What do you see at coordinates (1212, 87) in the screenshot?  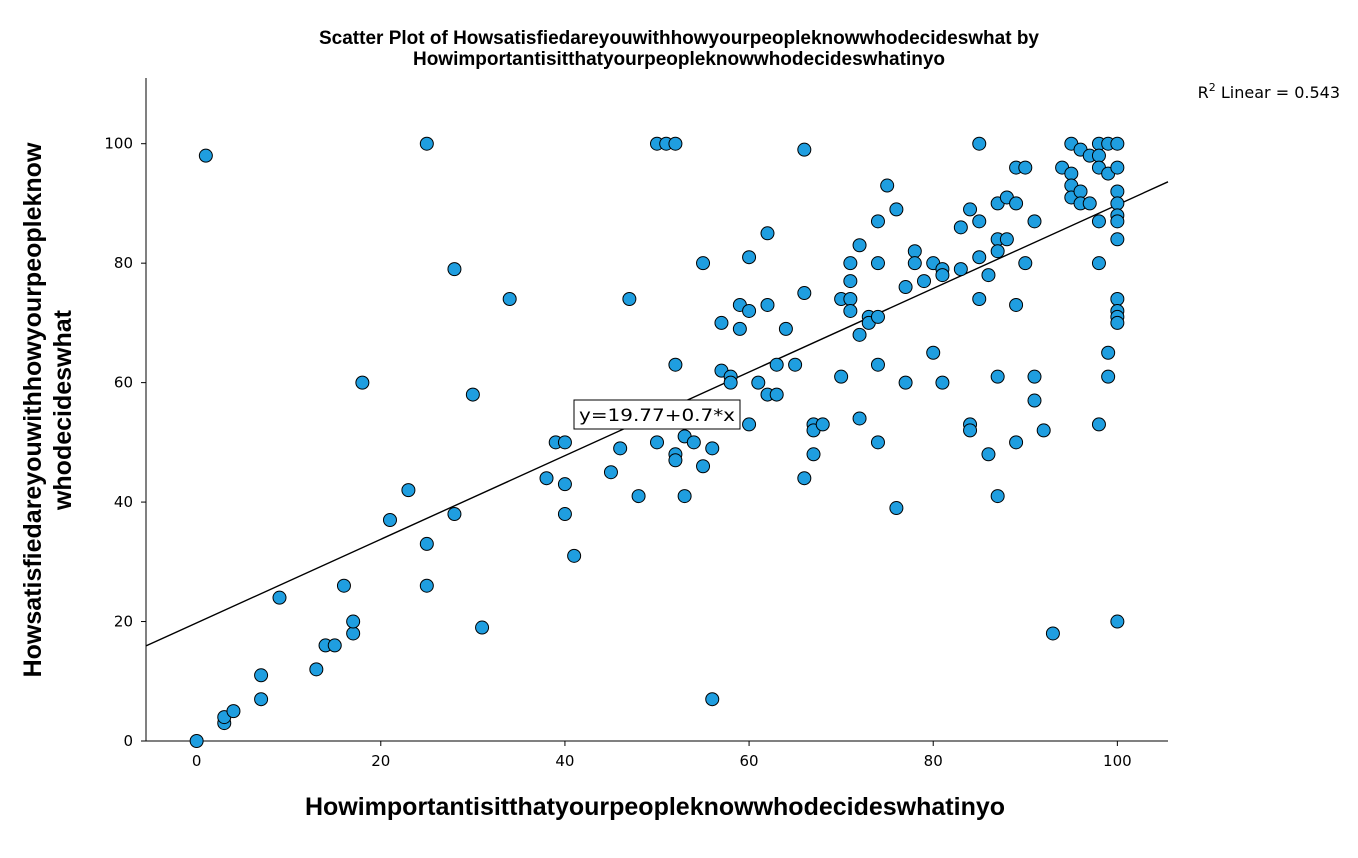 I see `r-squared-exponent: 2` at bounding box center [1212, 87].